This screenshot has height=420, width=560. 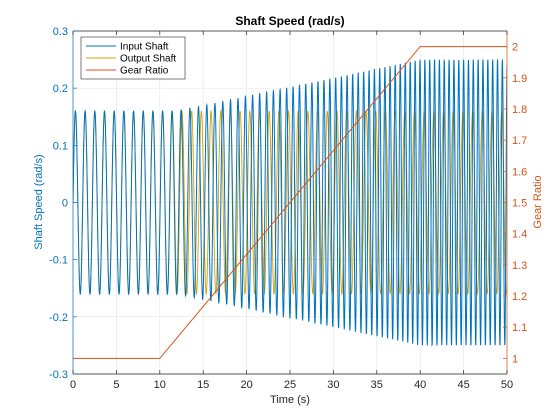 I want to click on chart-title: Shaft Speed (rad/s), so click(x=289, y=21).